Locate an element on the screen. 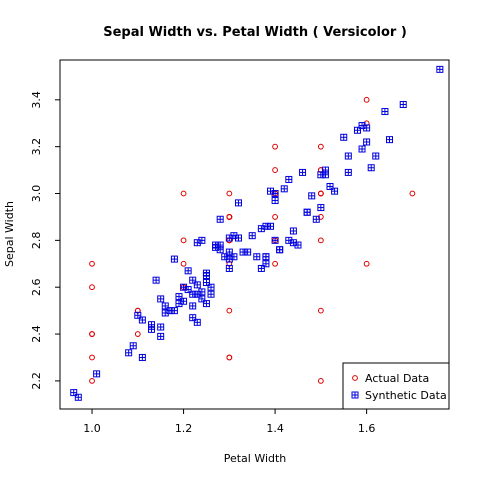 The image size is (480, 480). legend-box is located at coordinates (396, 386).